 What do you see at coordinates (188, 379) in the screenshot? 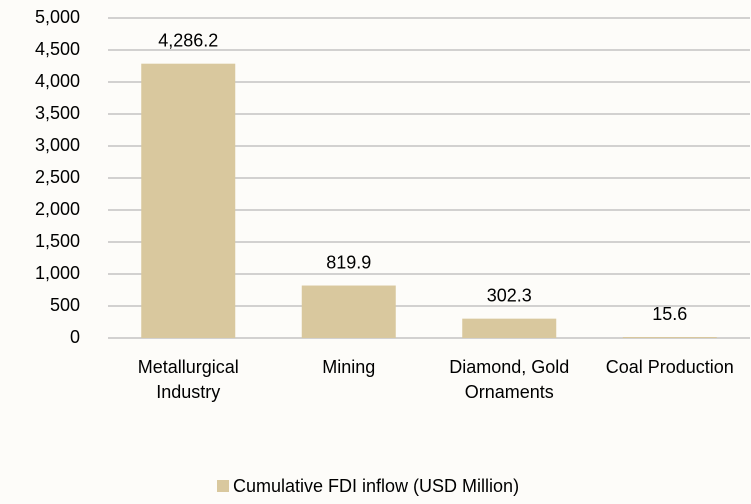
I see `x-tick-label: Metallurgical Industry` at bounding box center [188, 379].